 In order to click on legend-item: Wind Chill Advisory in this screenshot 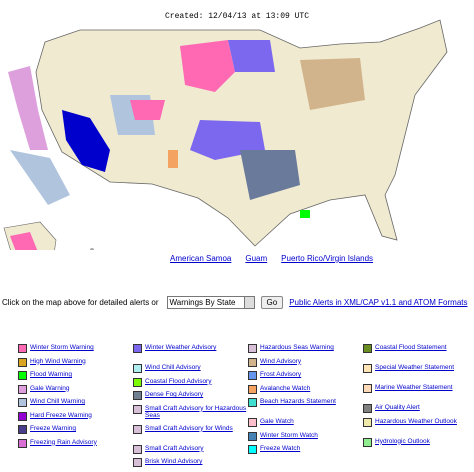, I will do `click(190, 371)`.